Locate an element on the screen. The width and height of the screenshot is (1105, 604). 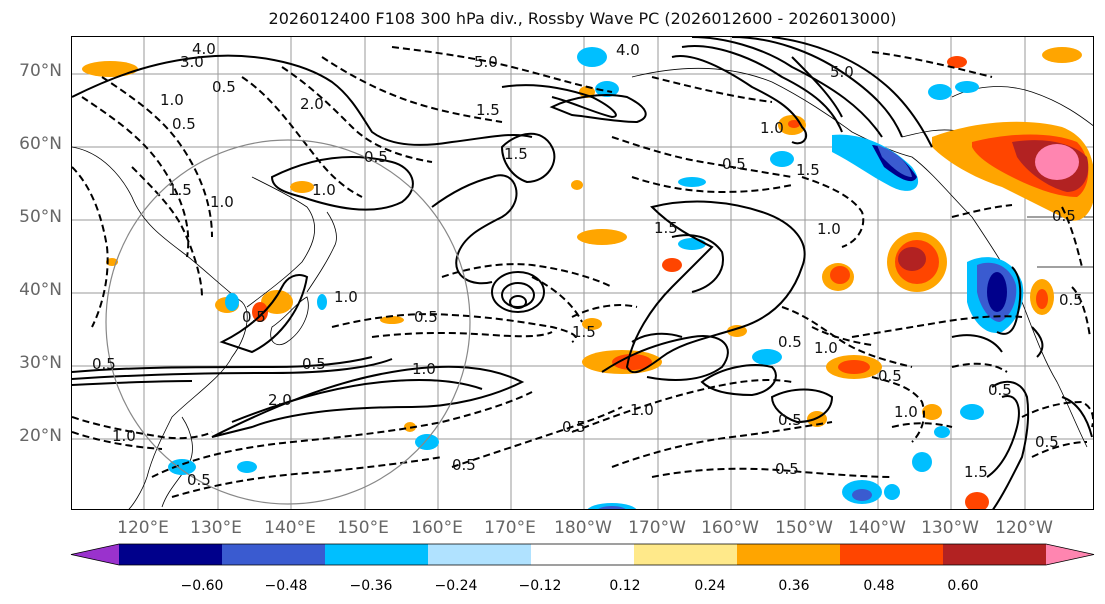
colorbar-tick-label: 0.36 is located at coordinates (794, 586).